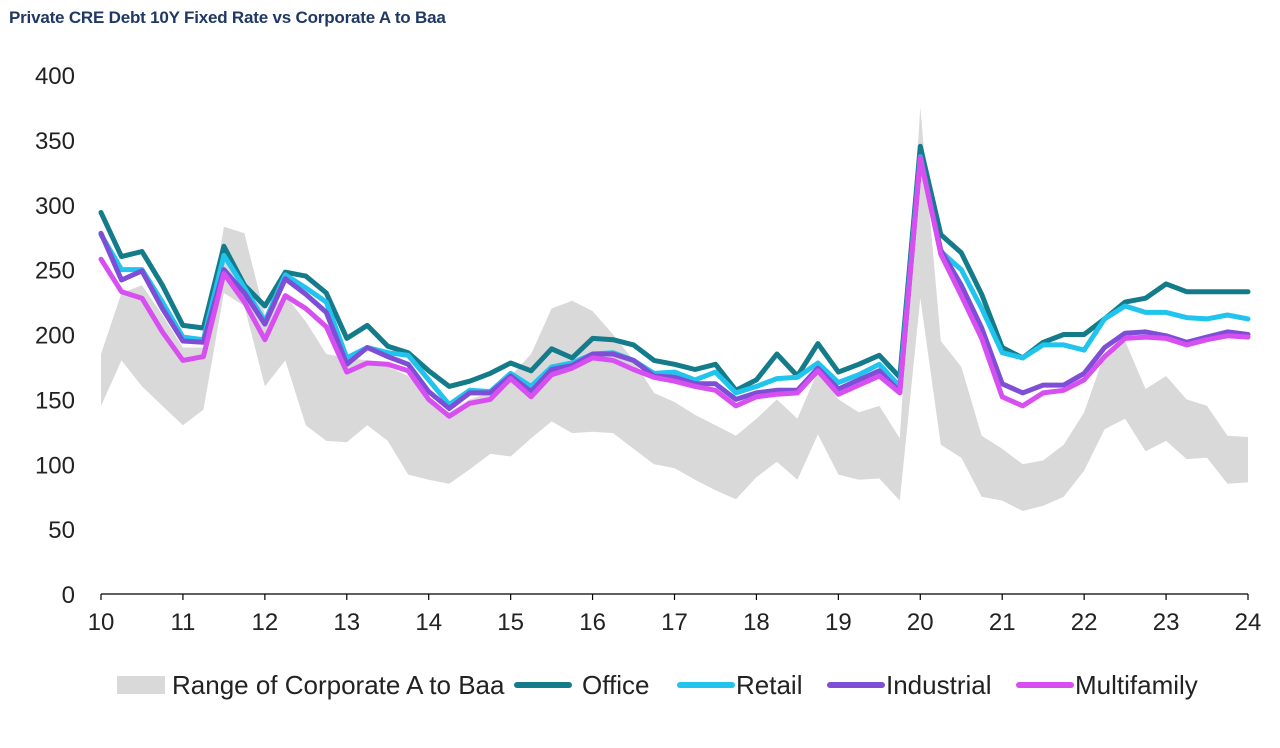 The height and width of the screenshot is (748, 1280). I want to click on legend-label-industrial: Industrial, so click(939, 685).